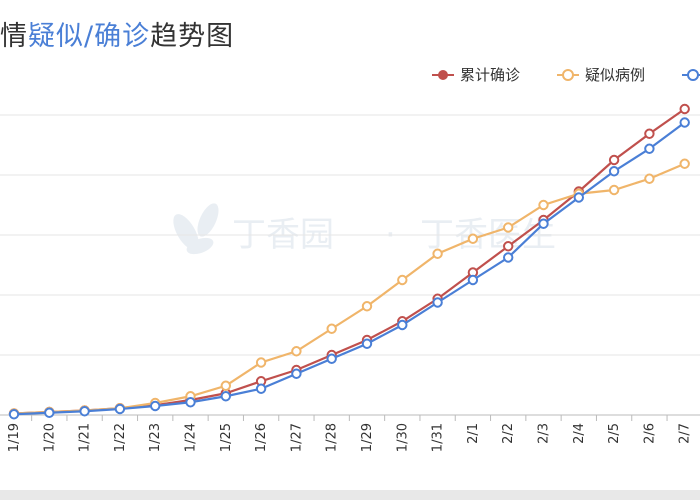  I want to click on x-tick-label: 1/19, so click(14, 437).